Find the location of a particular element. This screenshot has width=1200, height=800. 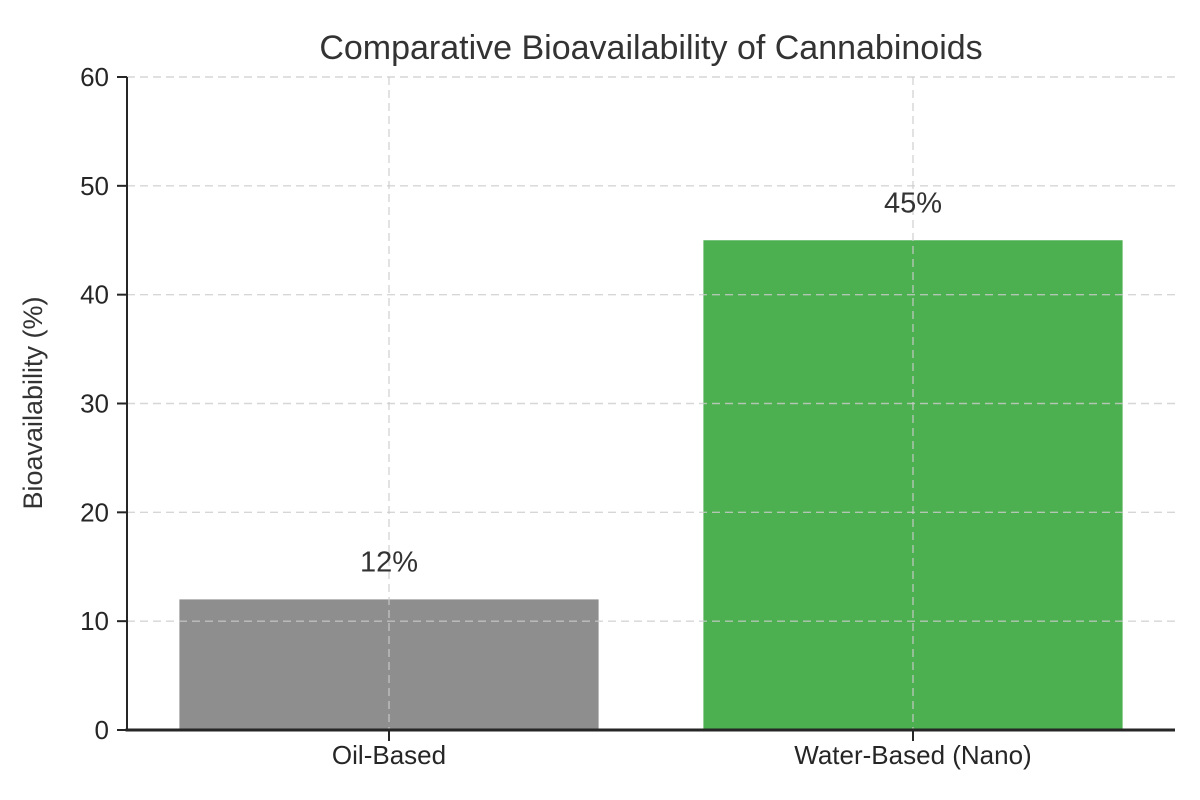

x-tick-label-1: Water-Based (Nano) is located at coordinates (912, 755).